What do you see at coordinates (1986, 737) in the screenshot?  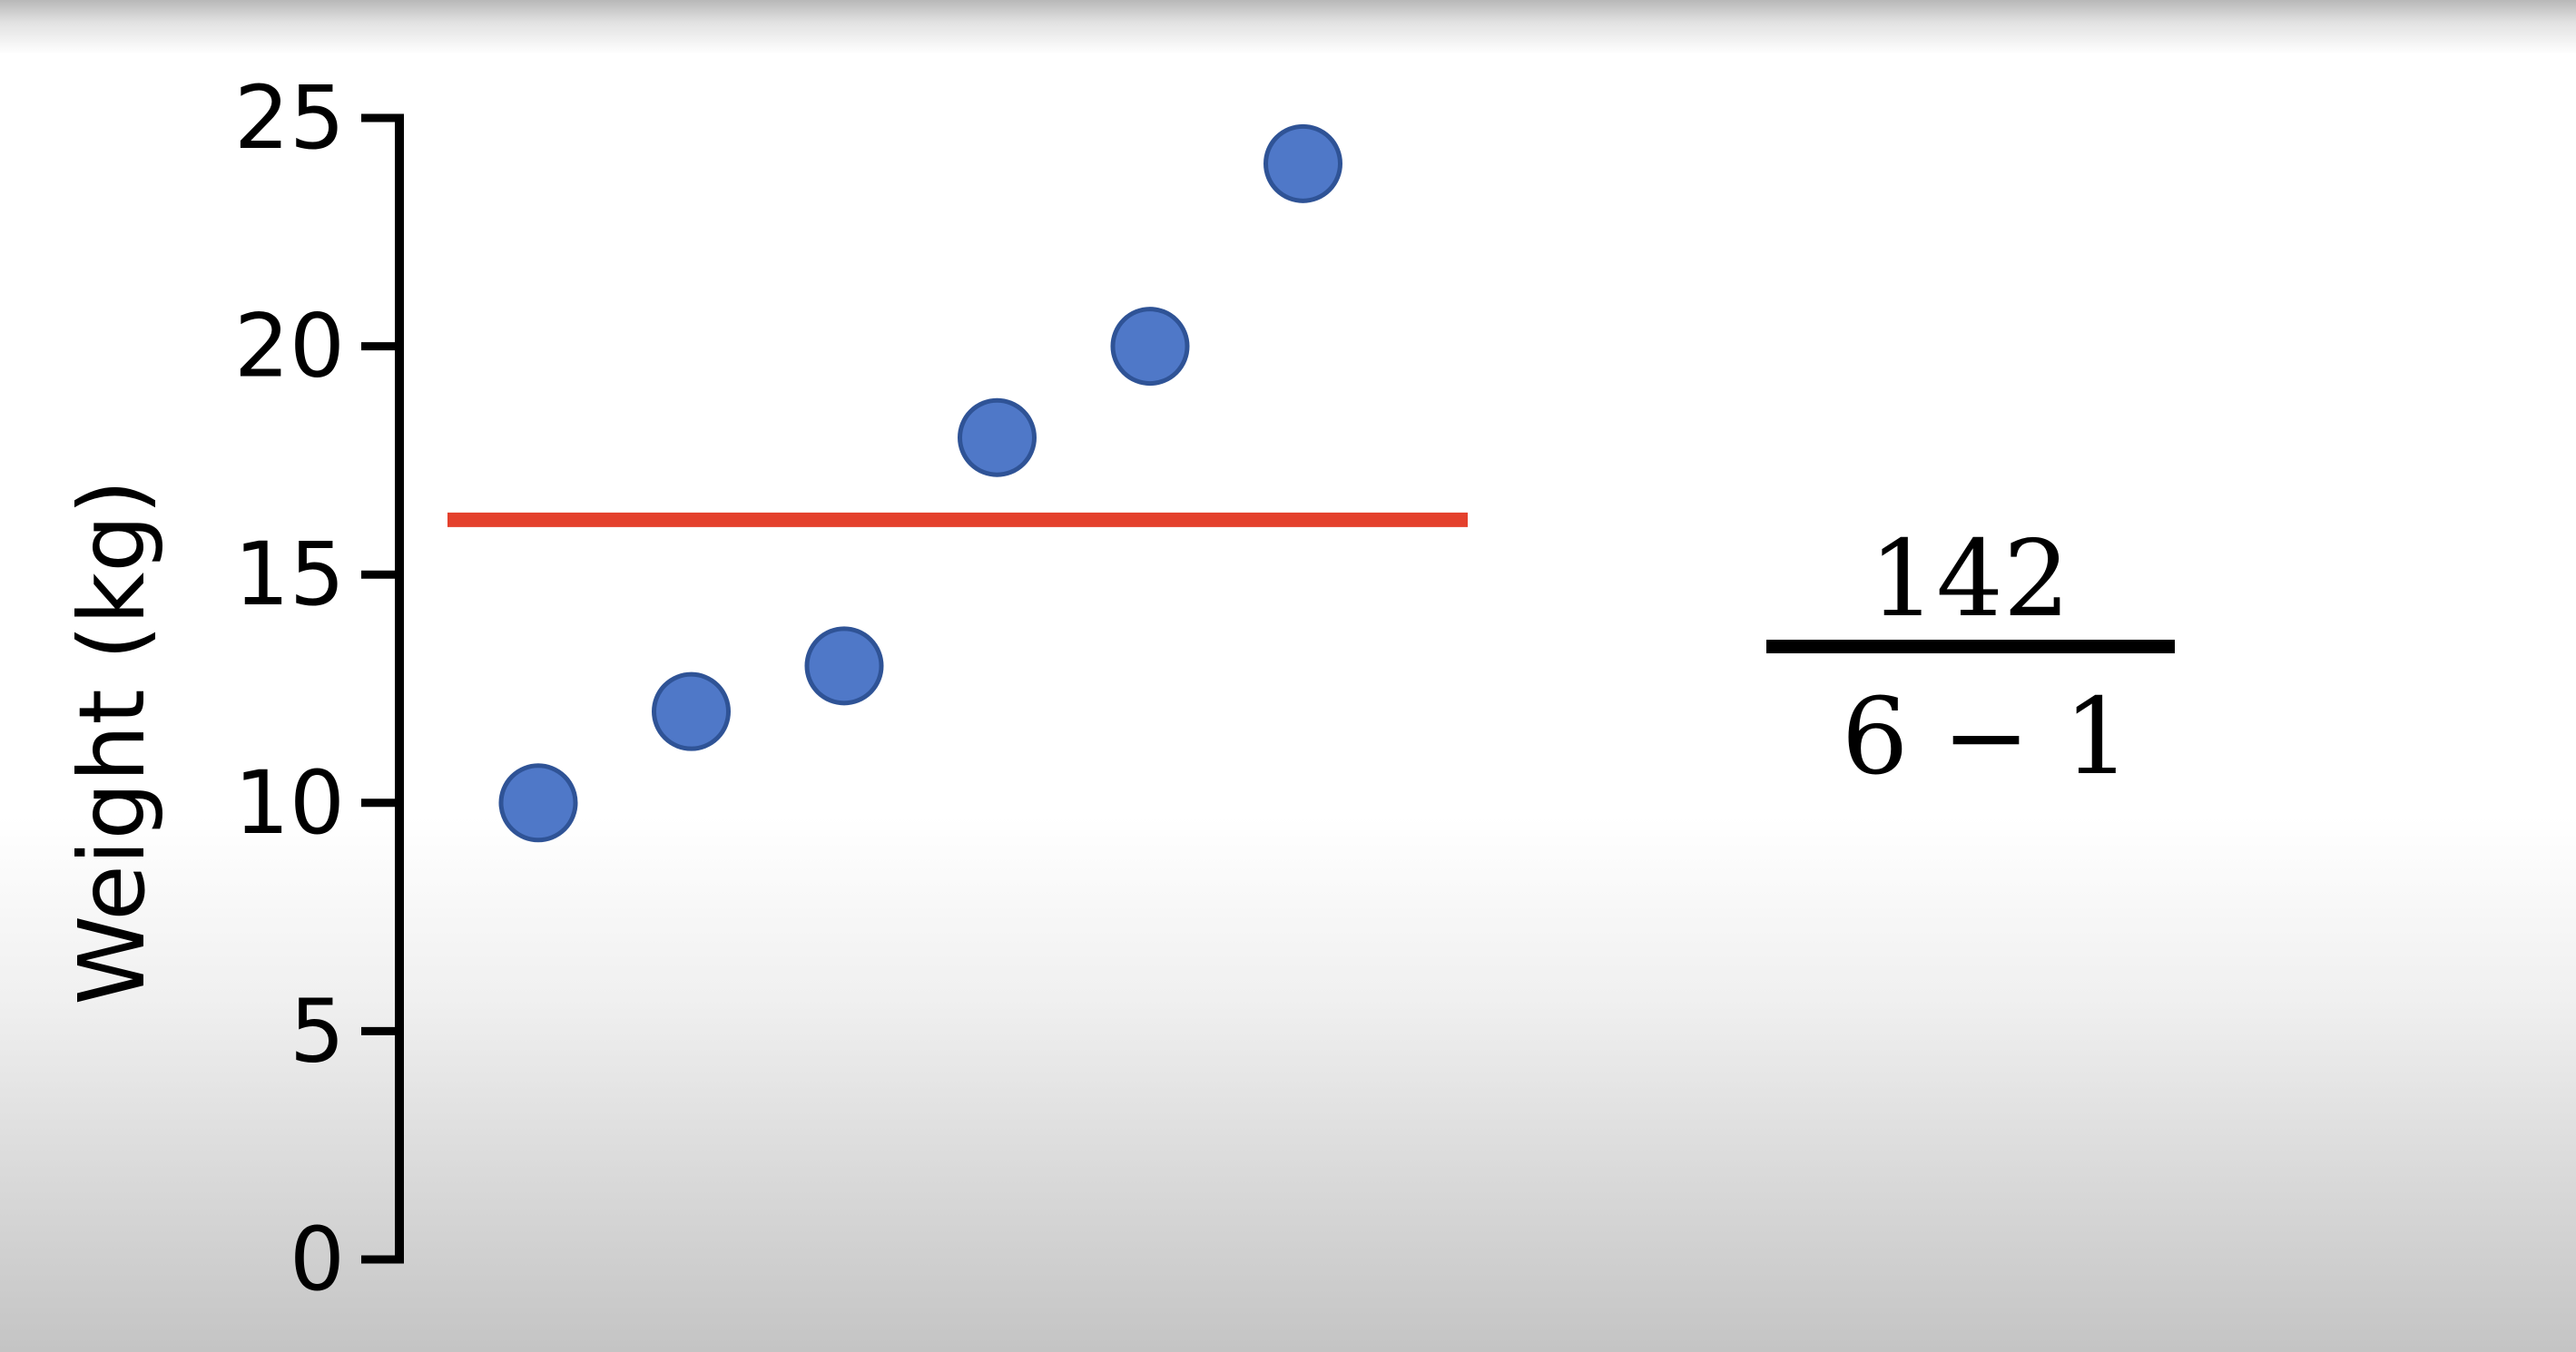 I see `formula-denominator: 6 − 1` at bounding box center [1986, 737].